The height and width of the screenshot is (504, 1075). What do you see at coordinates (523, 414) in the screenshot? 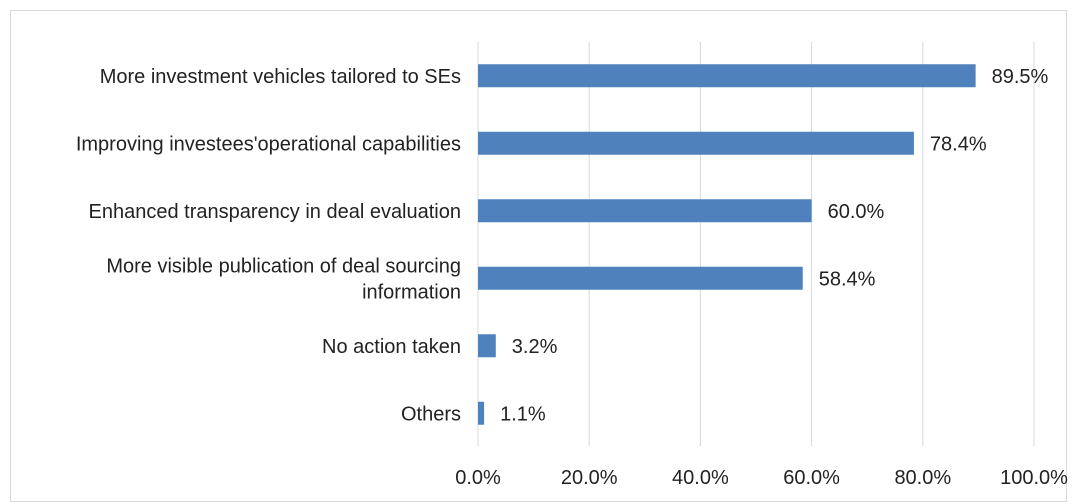
I see `value-label: 1.1%` at bounding box center [523, 414].